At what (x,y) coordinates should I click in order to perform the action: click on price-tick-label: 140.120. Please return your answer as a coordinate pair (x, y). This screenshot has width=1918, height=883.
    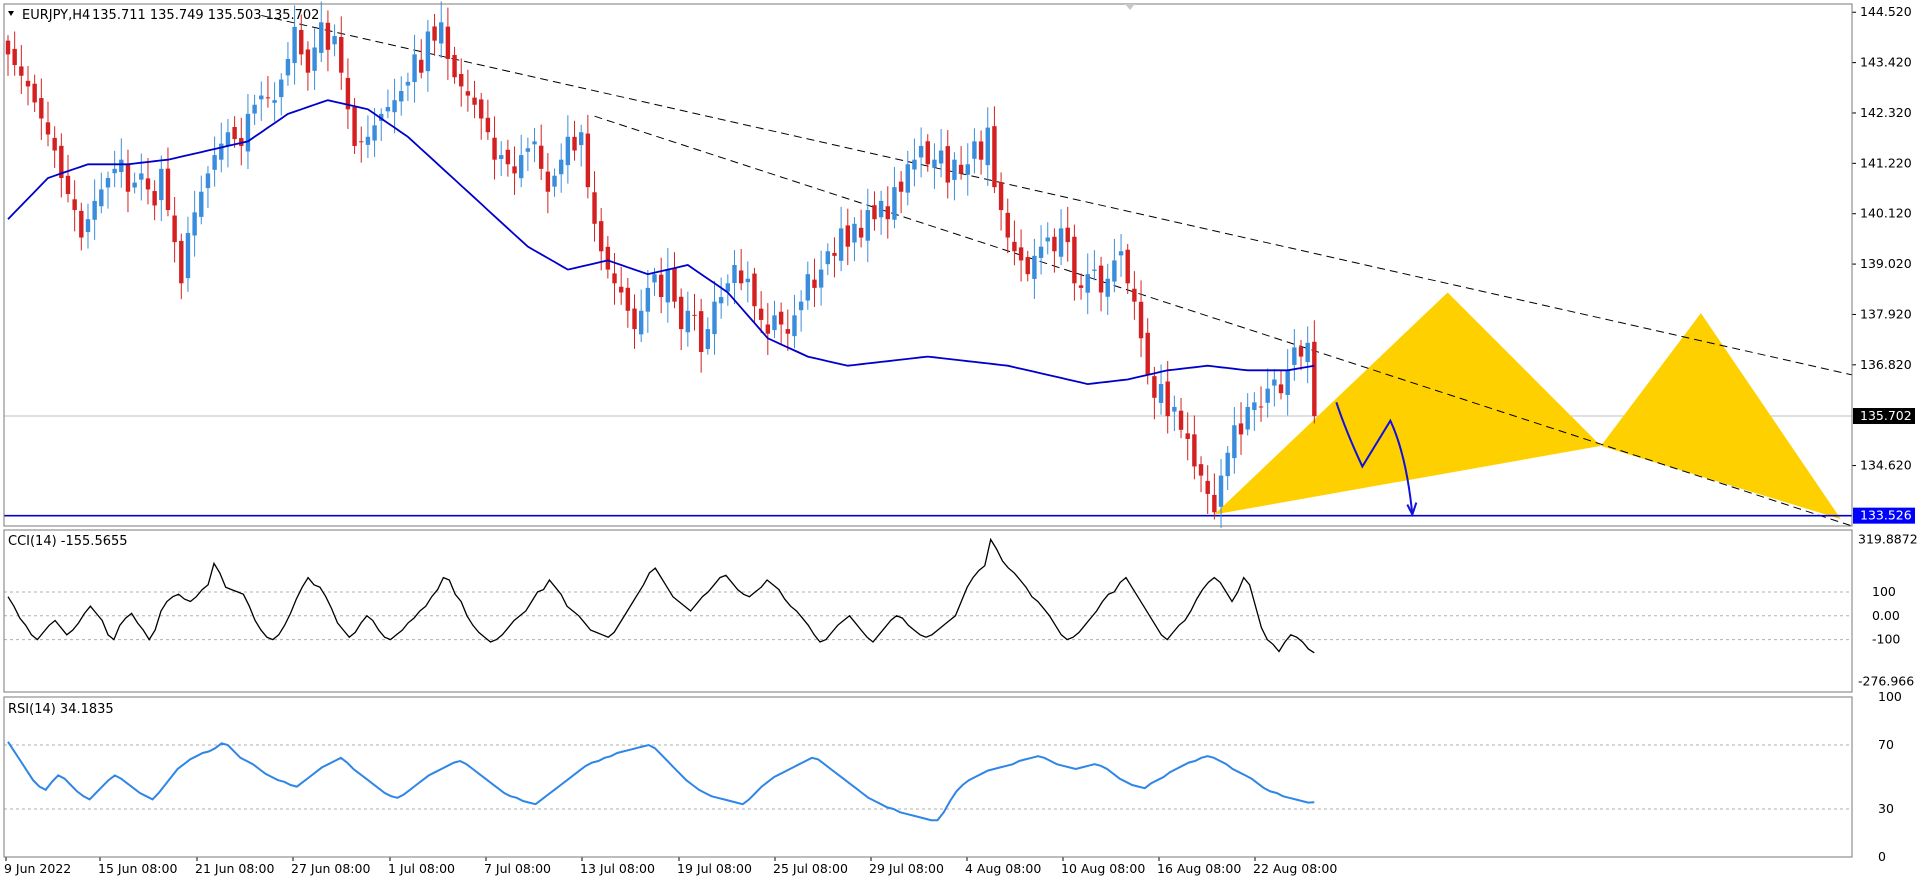
    Looking at the image, I should click on (1886, 213).